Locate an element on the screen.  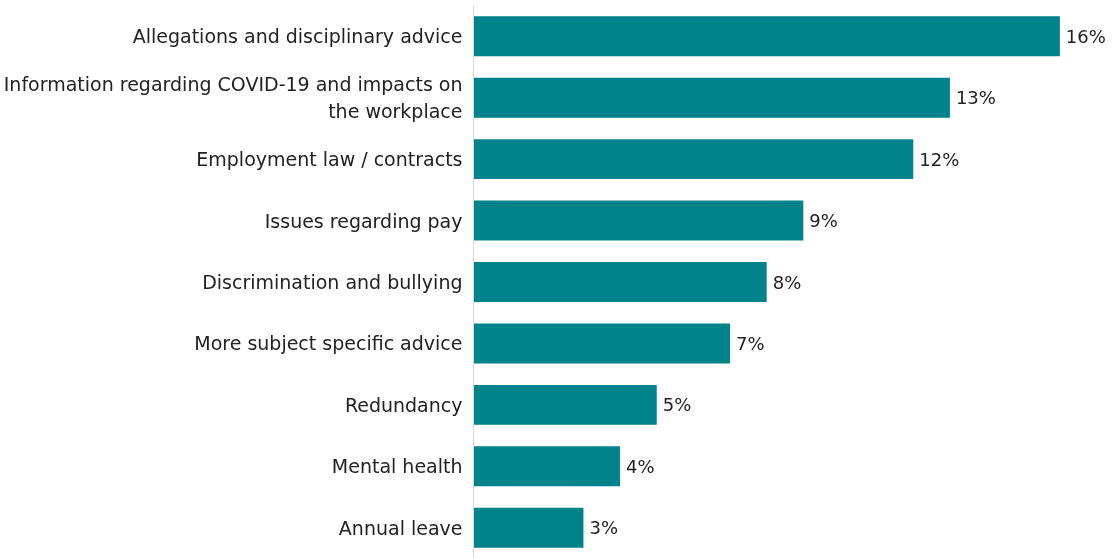
y-tick-label: Annual leave is located at coordinates (400, 527).